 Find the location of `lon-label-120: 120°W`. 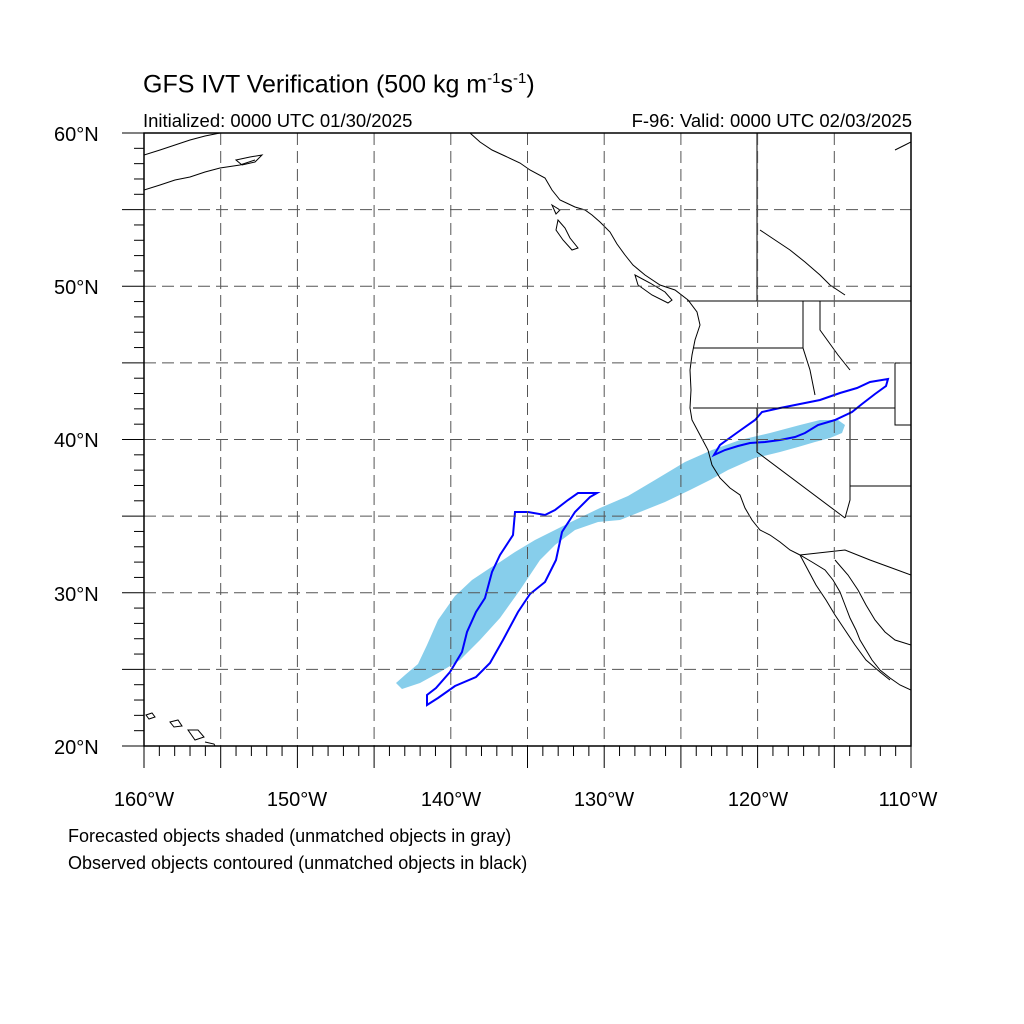

lon-label-120: 120°W is located at coordinates (758, 800).